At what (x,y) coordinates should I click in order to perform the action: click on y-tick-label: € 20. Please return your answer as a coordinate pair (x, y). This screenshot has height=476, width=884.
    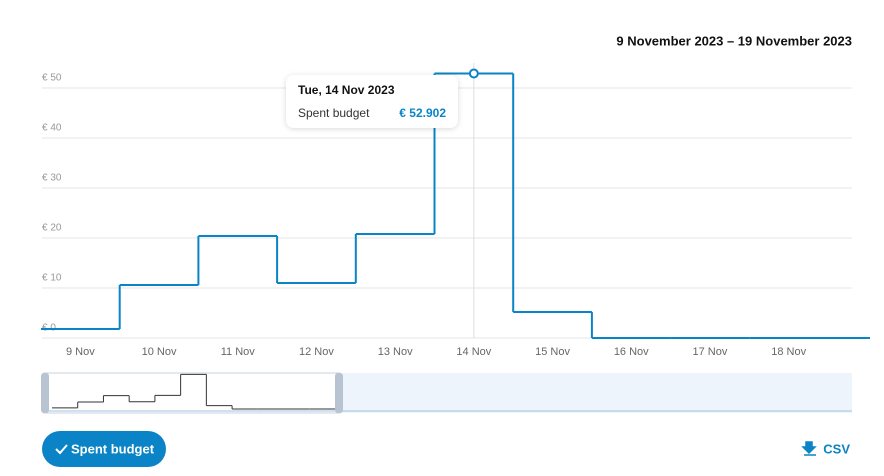
    Looking at the image, I should click on (52, 228).